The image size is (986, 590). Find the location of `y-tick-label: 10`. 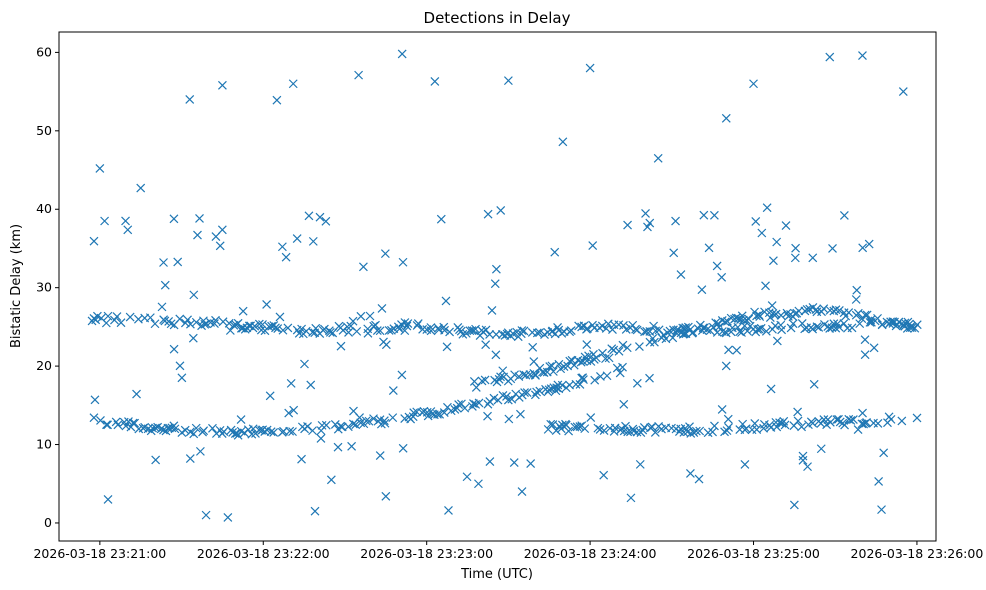

y-tick-label: 10 is located at coordinates (44, 444).